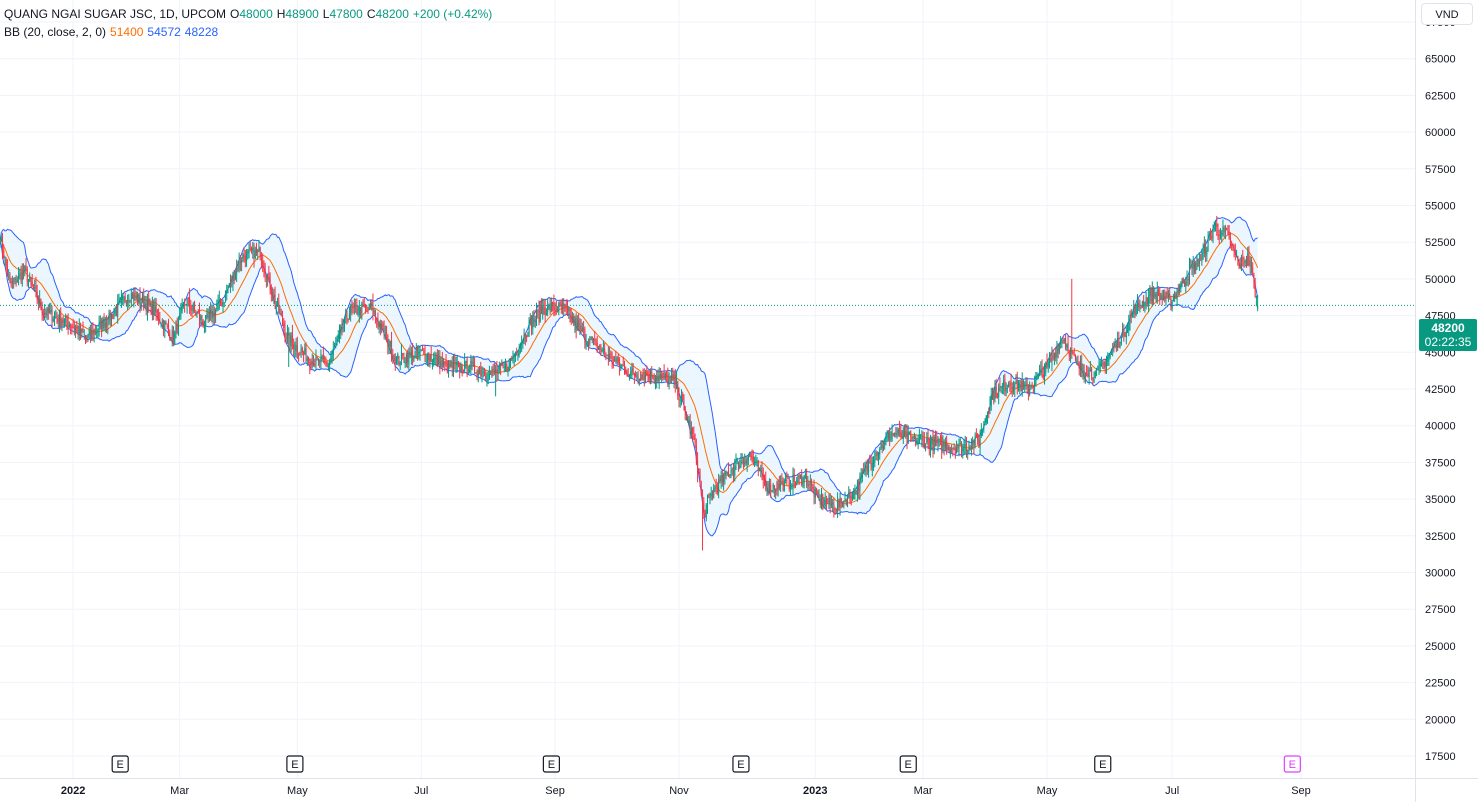 The height and width of the screenshot is (807, 1478). What do you see at coordinates (1292, 764) in the screenshot?
I see `upcoming-earnings-marker: E` at bounding box center [1292, 764].